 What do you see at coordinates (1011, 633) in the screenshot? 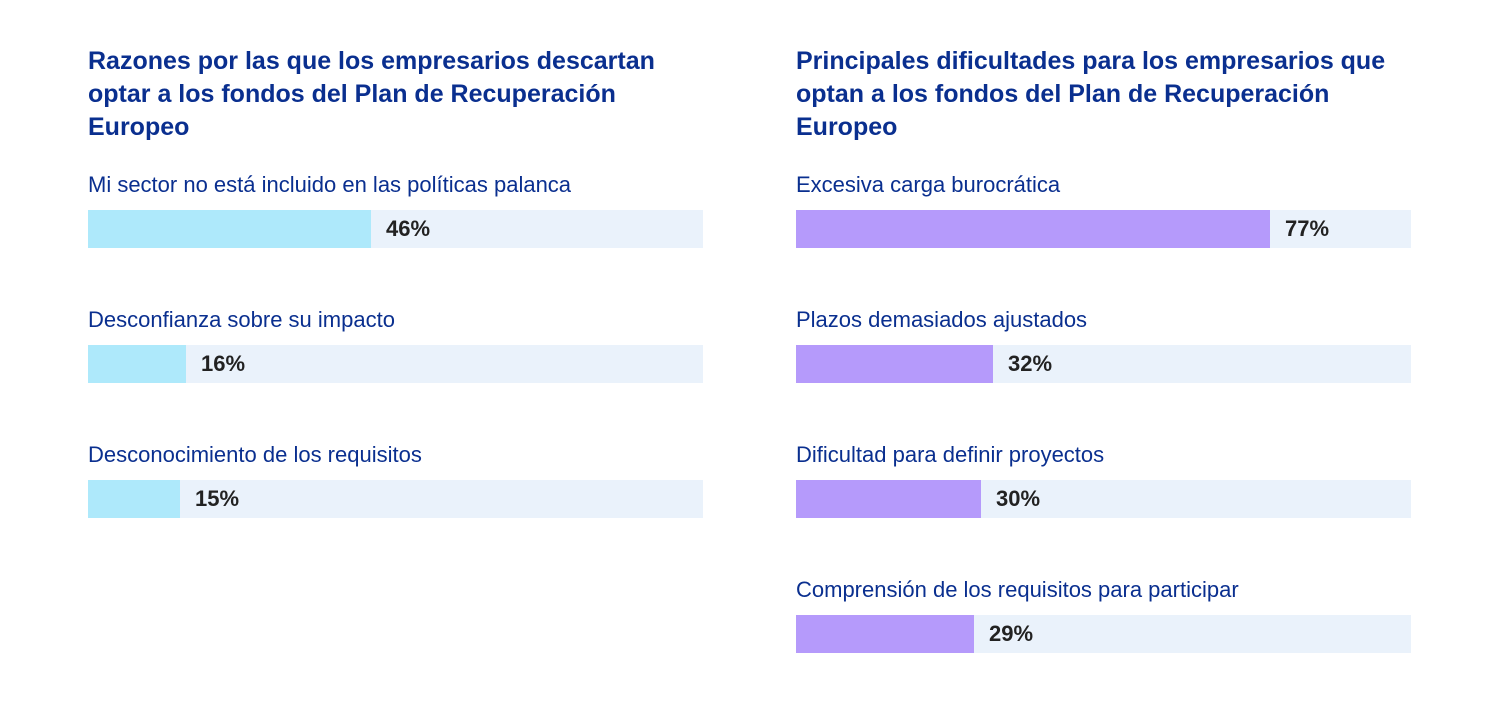
I see `bar-value-label: 29%` at bounding box center [1011, 633].